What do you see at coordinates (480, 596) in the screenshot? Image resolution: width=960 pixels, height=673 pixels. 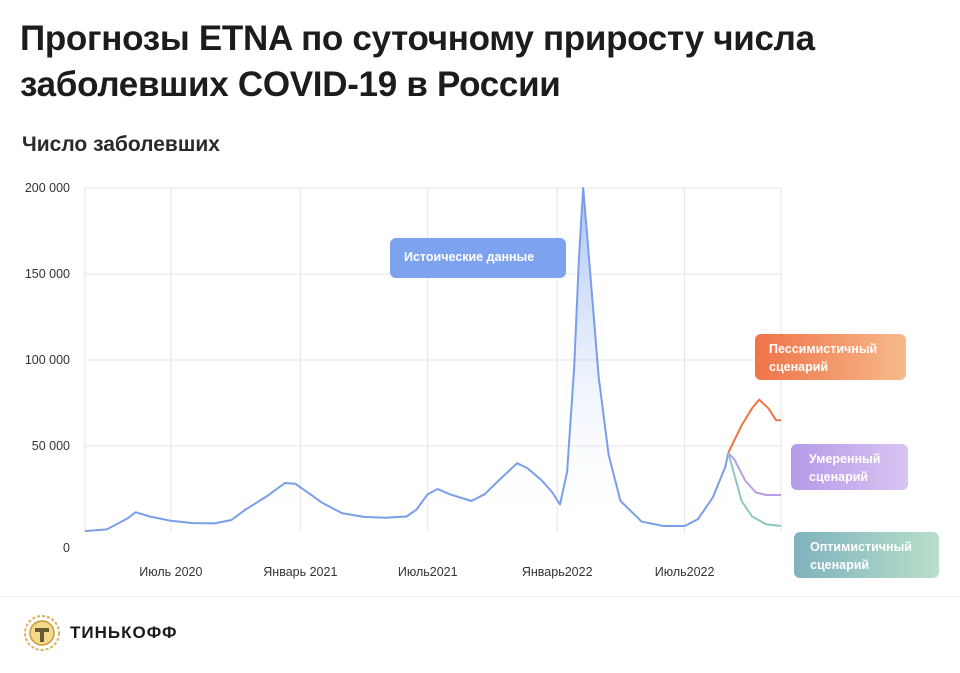 I see `footer-divider` at bounding box center [480, 596].